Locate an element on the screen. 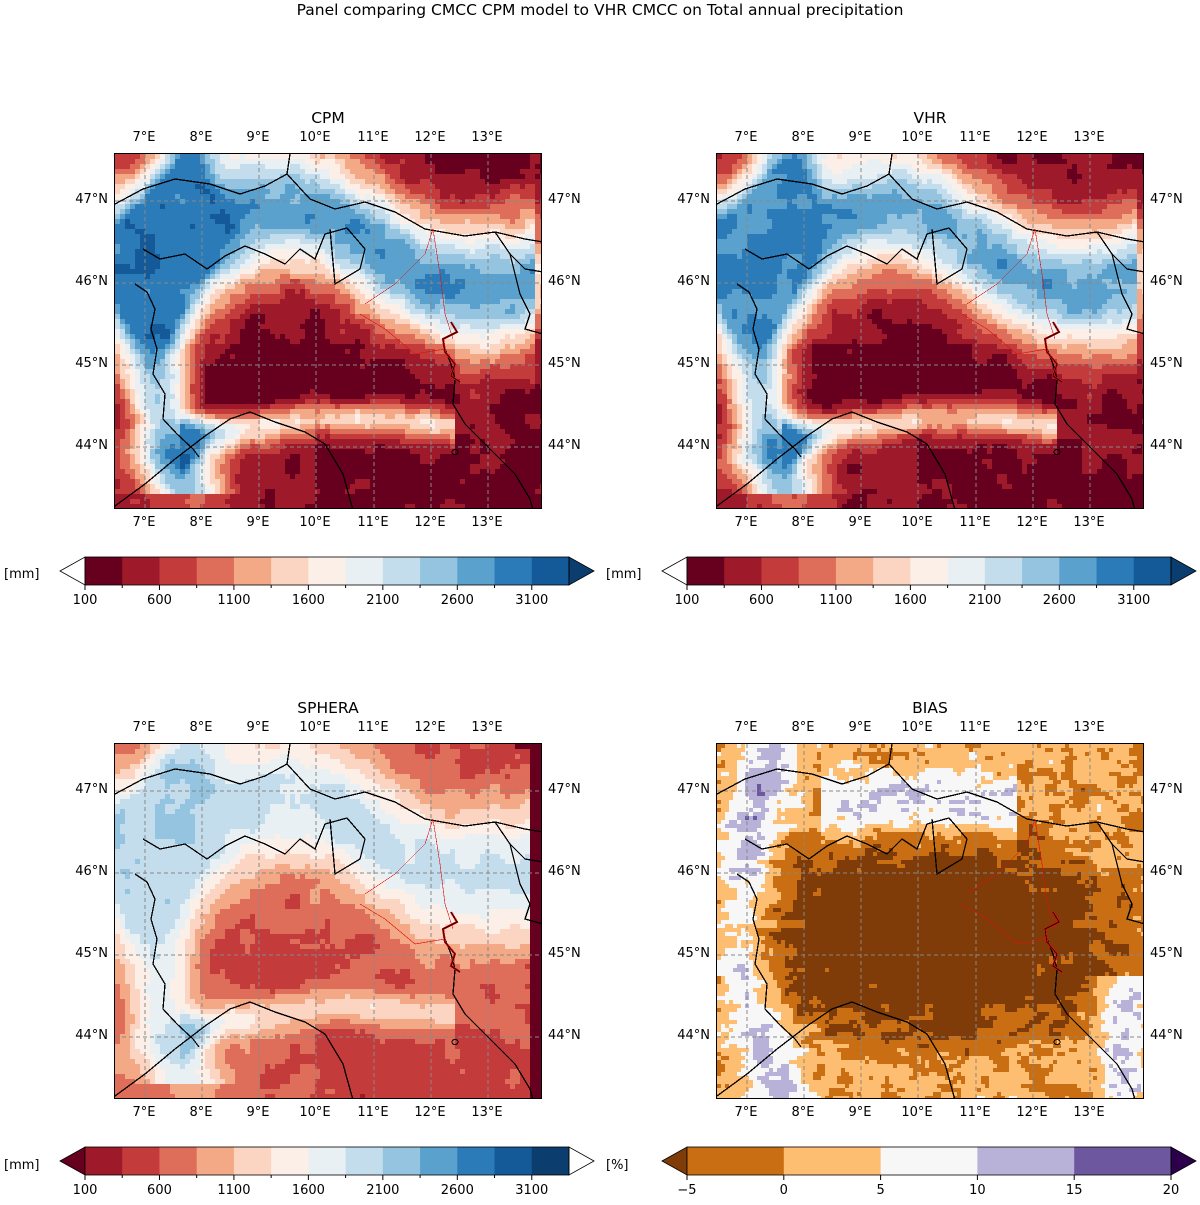  colorbar-tick-label: 10 is located at coordinates (977, 1190).